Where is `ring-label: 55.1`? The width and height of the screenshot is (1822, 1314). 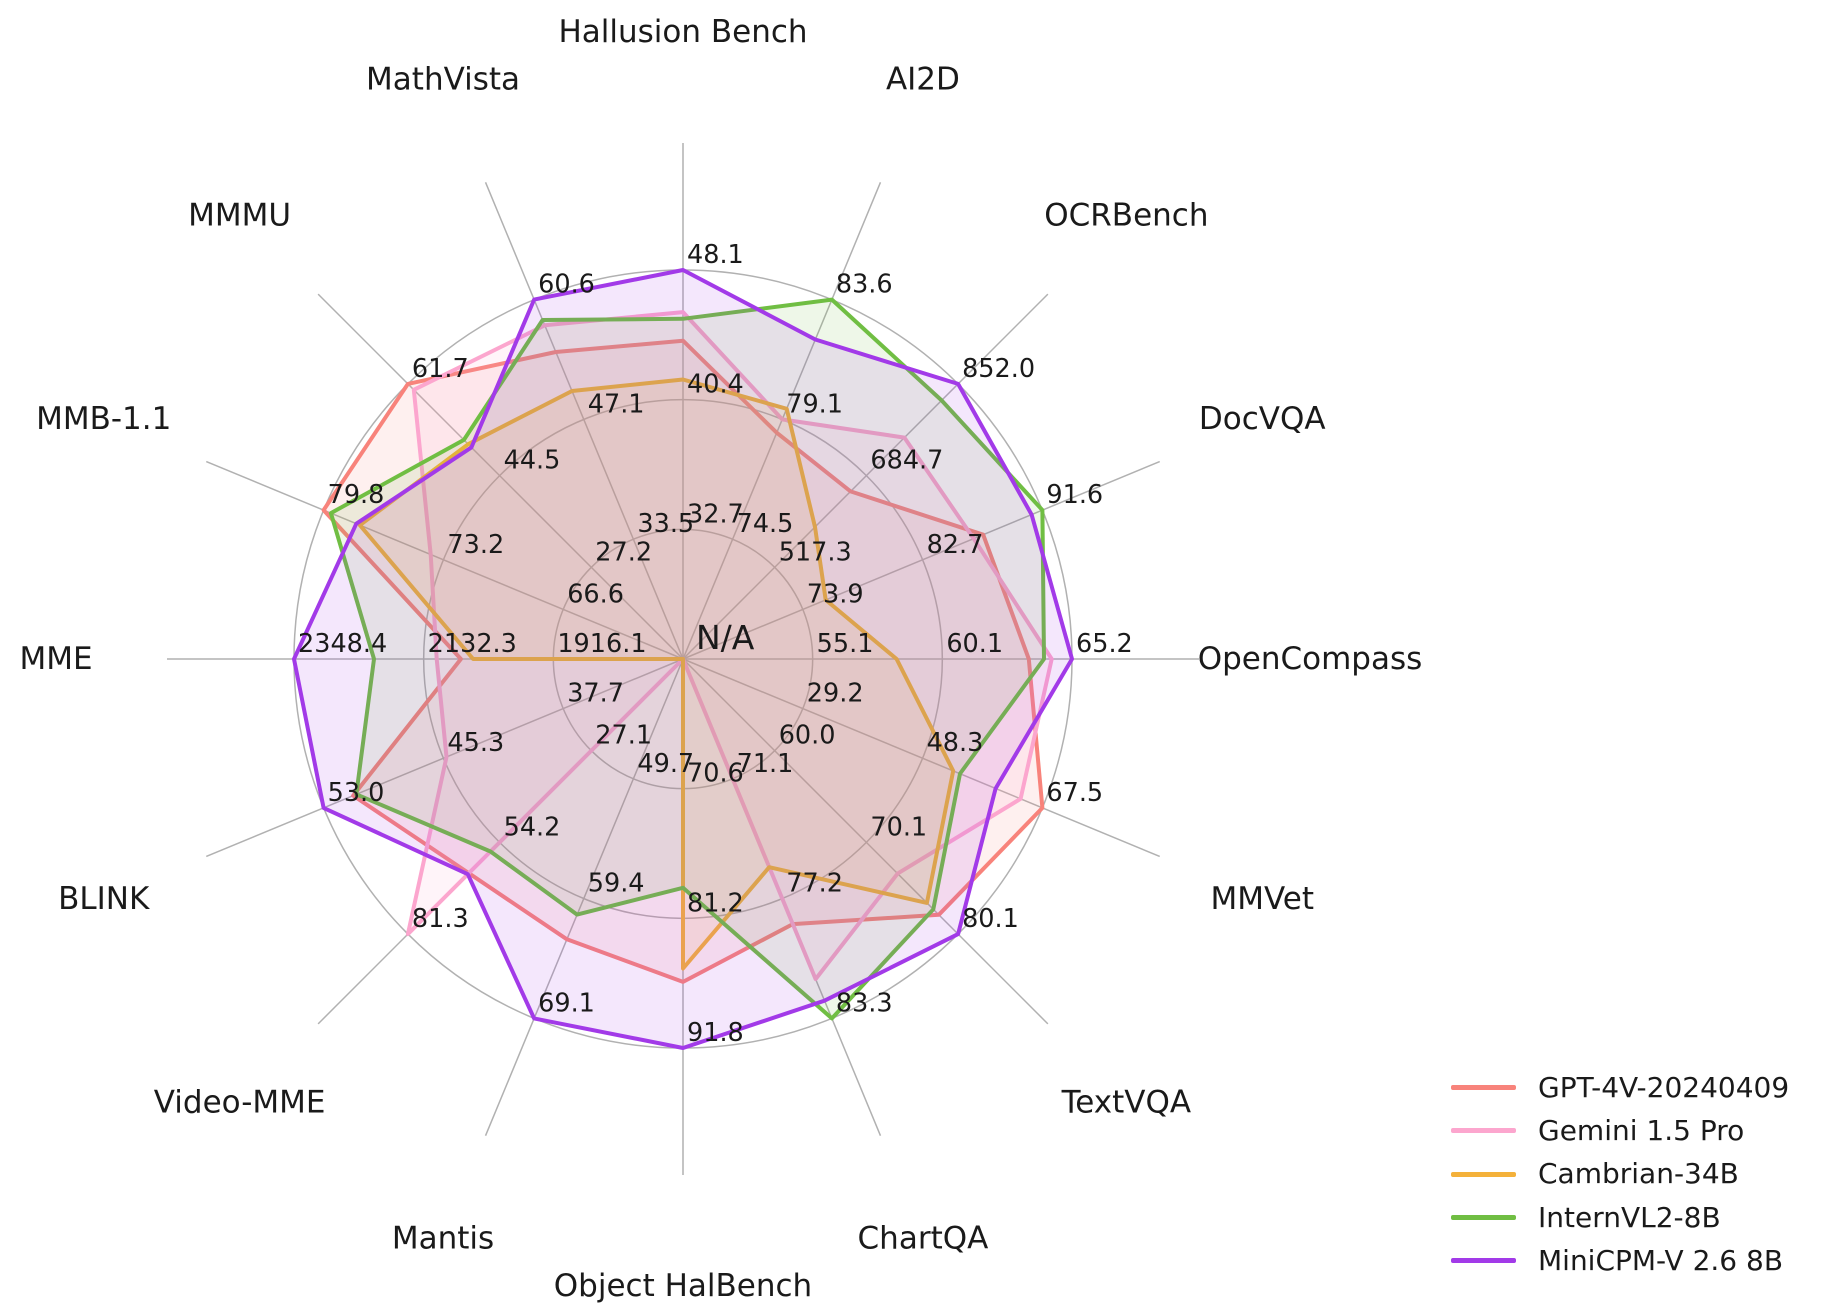 ring-label: 55.1 is located at coordinates (845, 644).